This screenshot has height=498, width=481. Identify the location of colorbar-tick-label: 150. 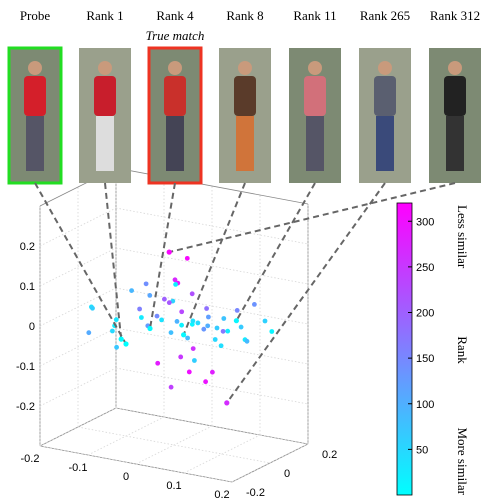
(425, 359).